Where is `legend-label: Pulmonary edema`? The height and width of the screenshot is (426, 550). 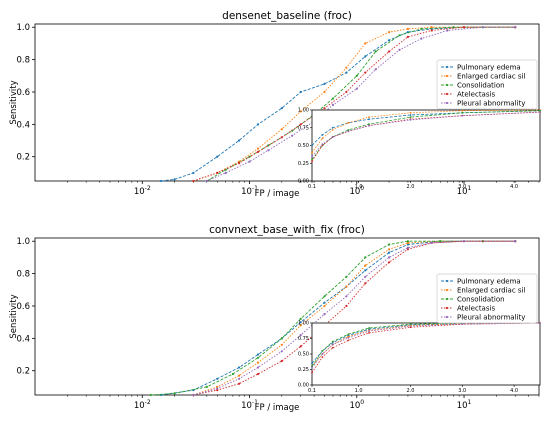
legend-label: Pulmonary edema is located at coordinates (489, 282).